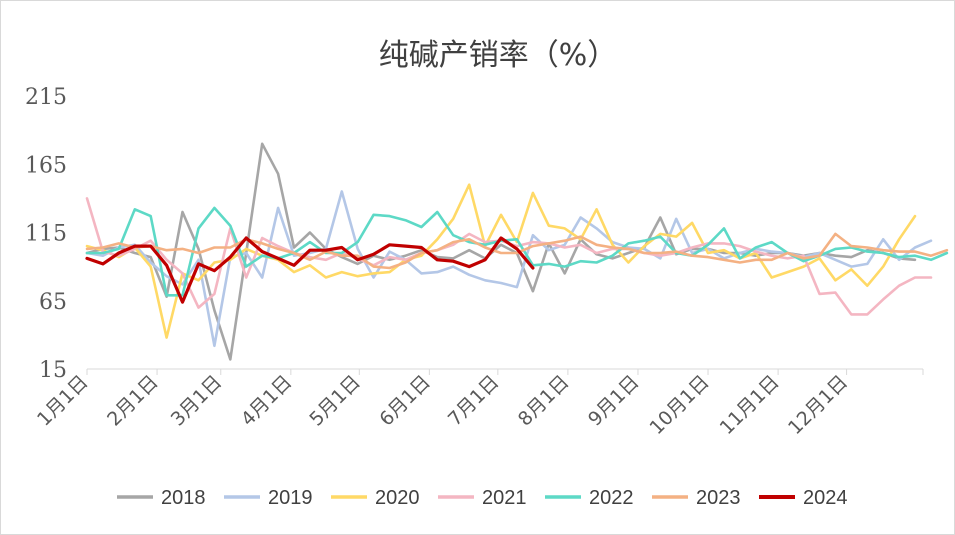  What do you see at coordinates (498, 55) in the screenshot?
I see `chart-title: 纯碱产销率（%）` at bounding box center [498, 55].